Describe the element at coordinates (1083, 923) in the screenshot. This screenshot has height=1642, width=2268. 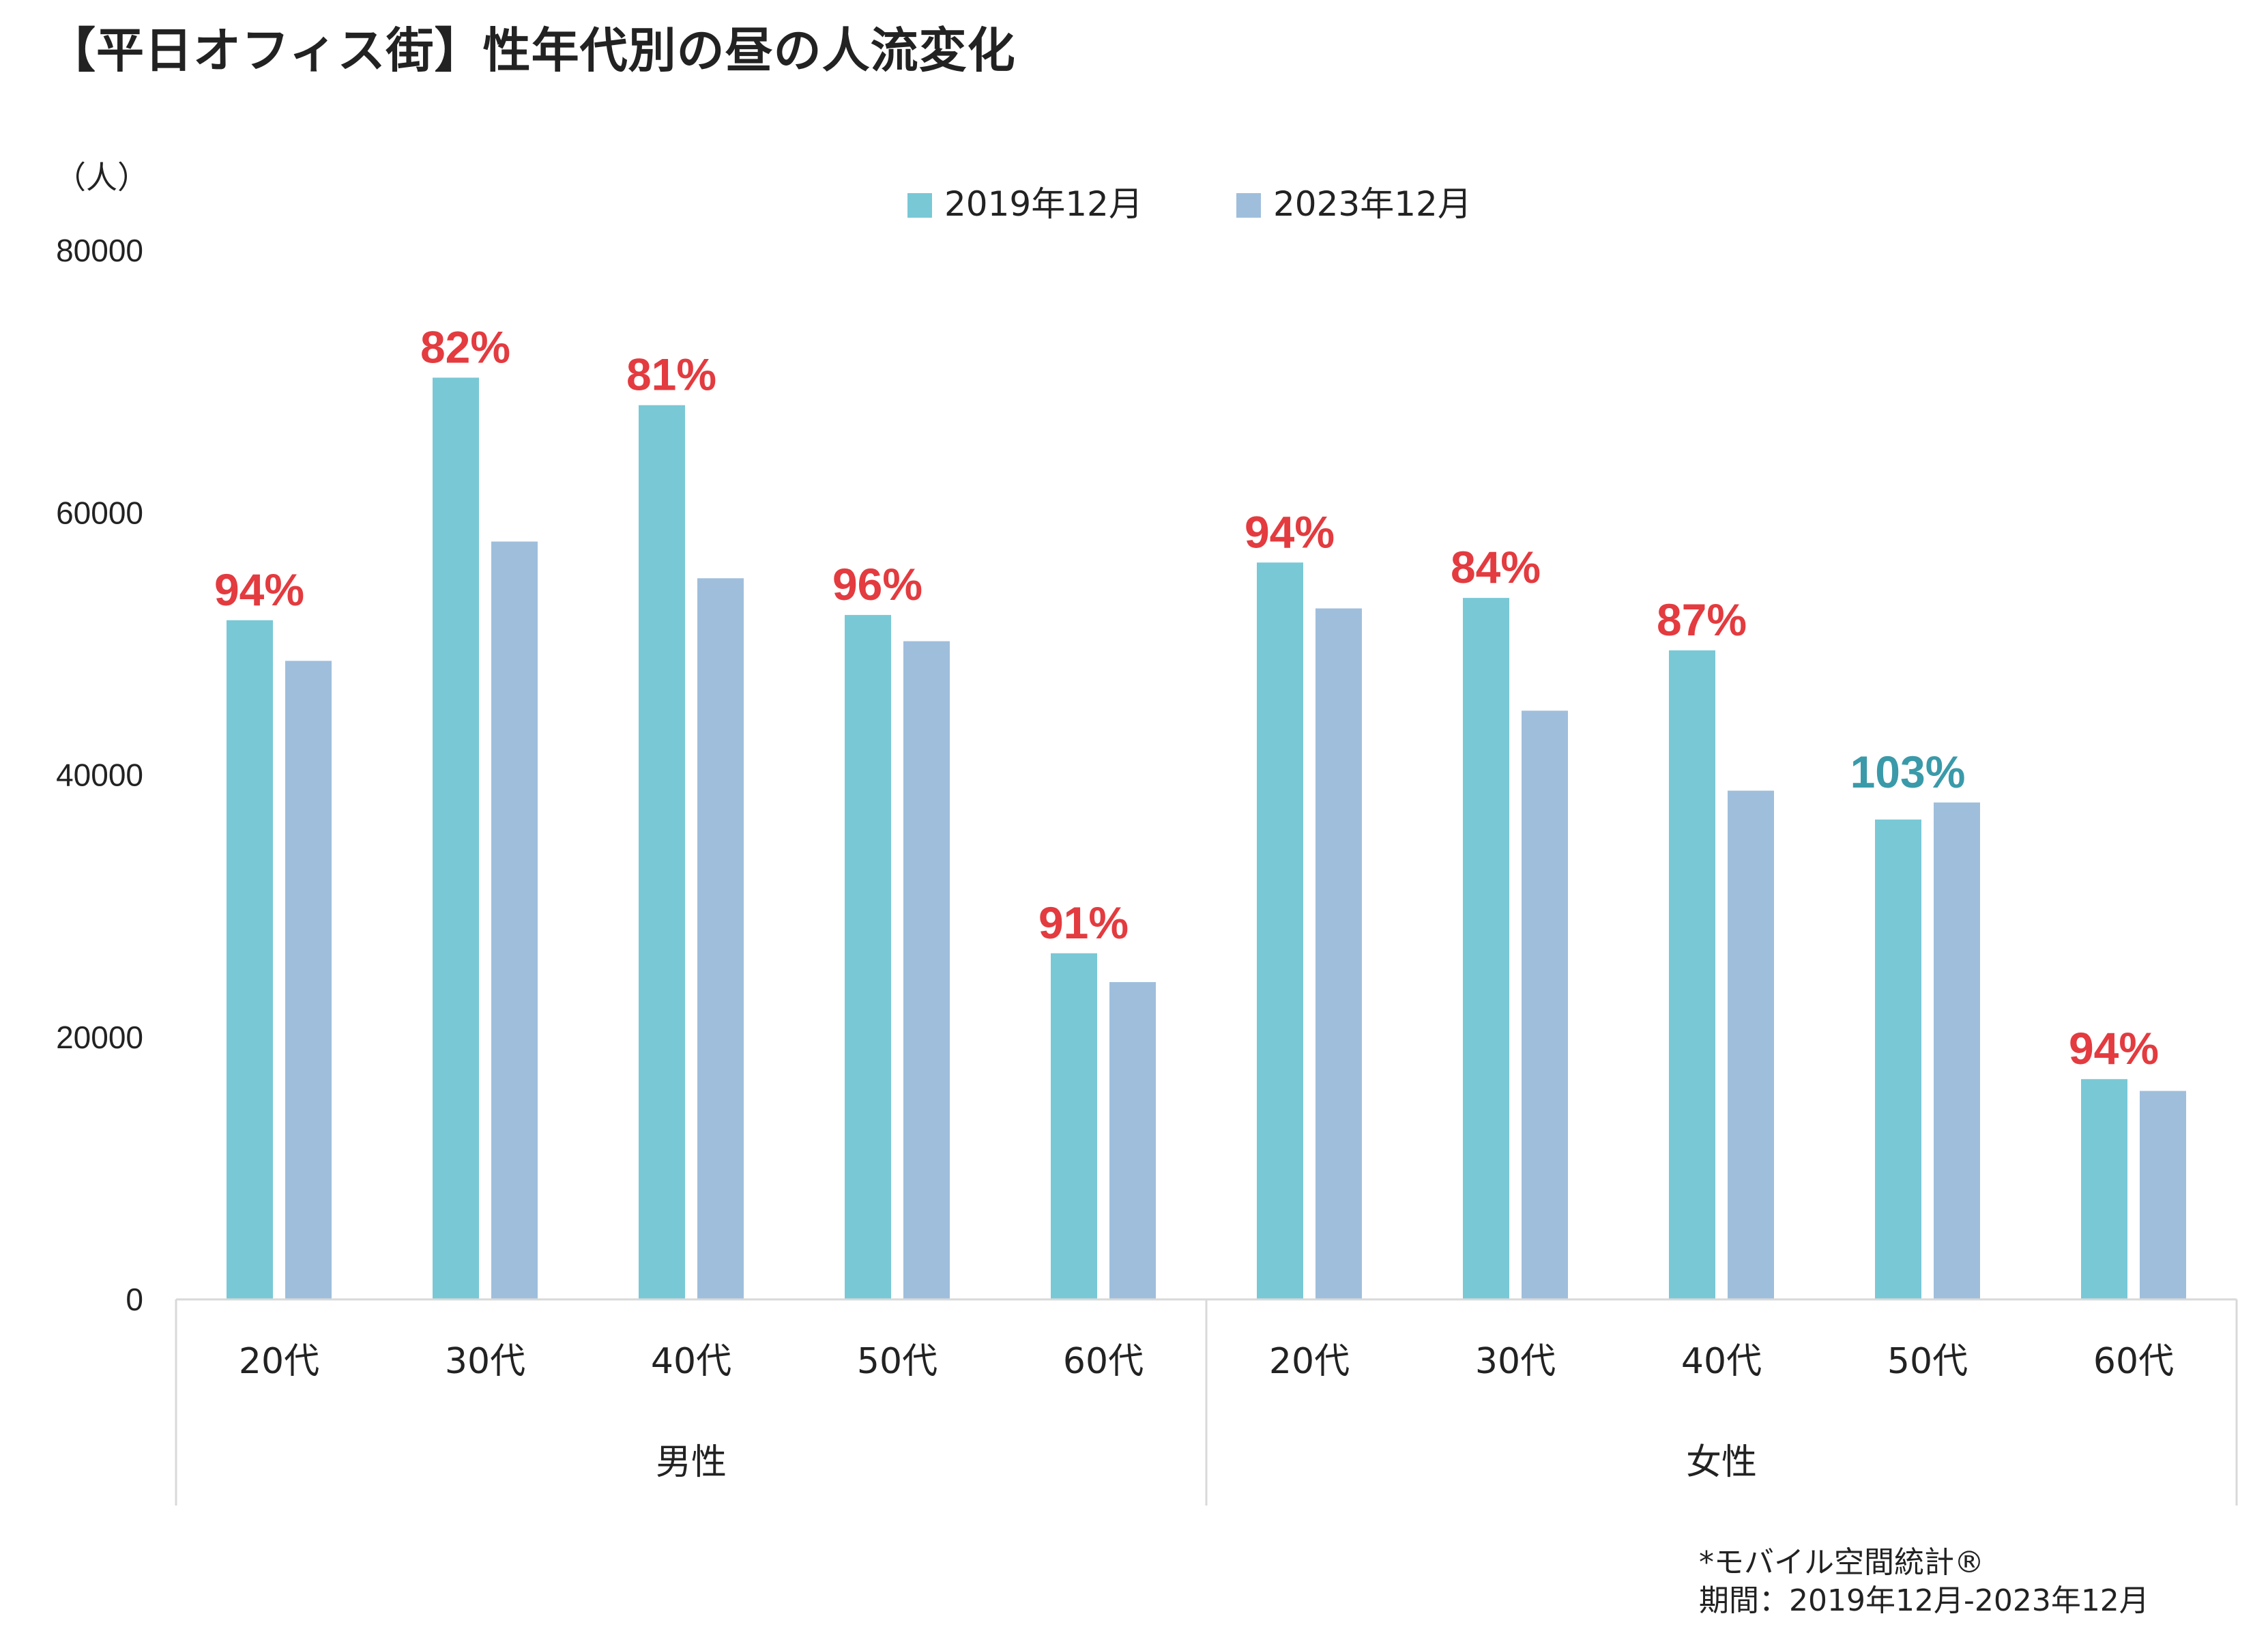
I see `ratio-label-4: 91%` at that location.